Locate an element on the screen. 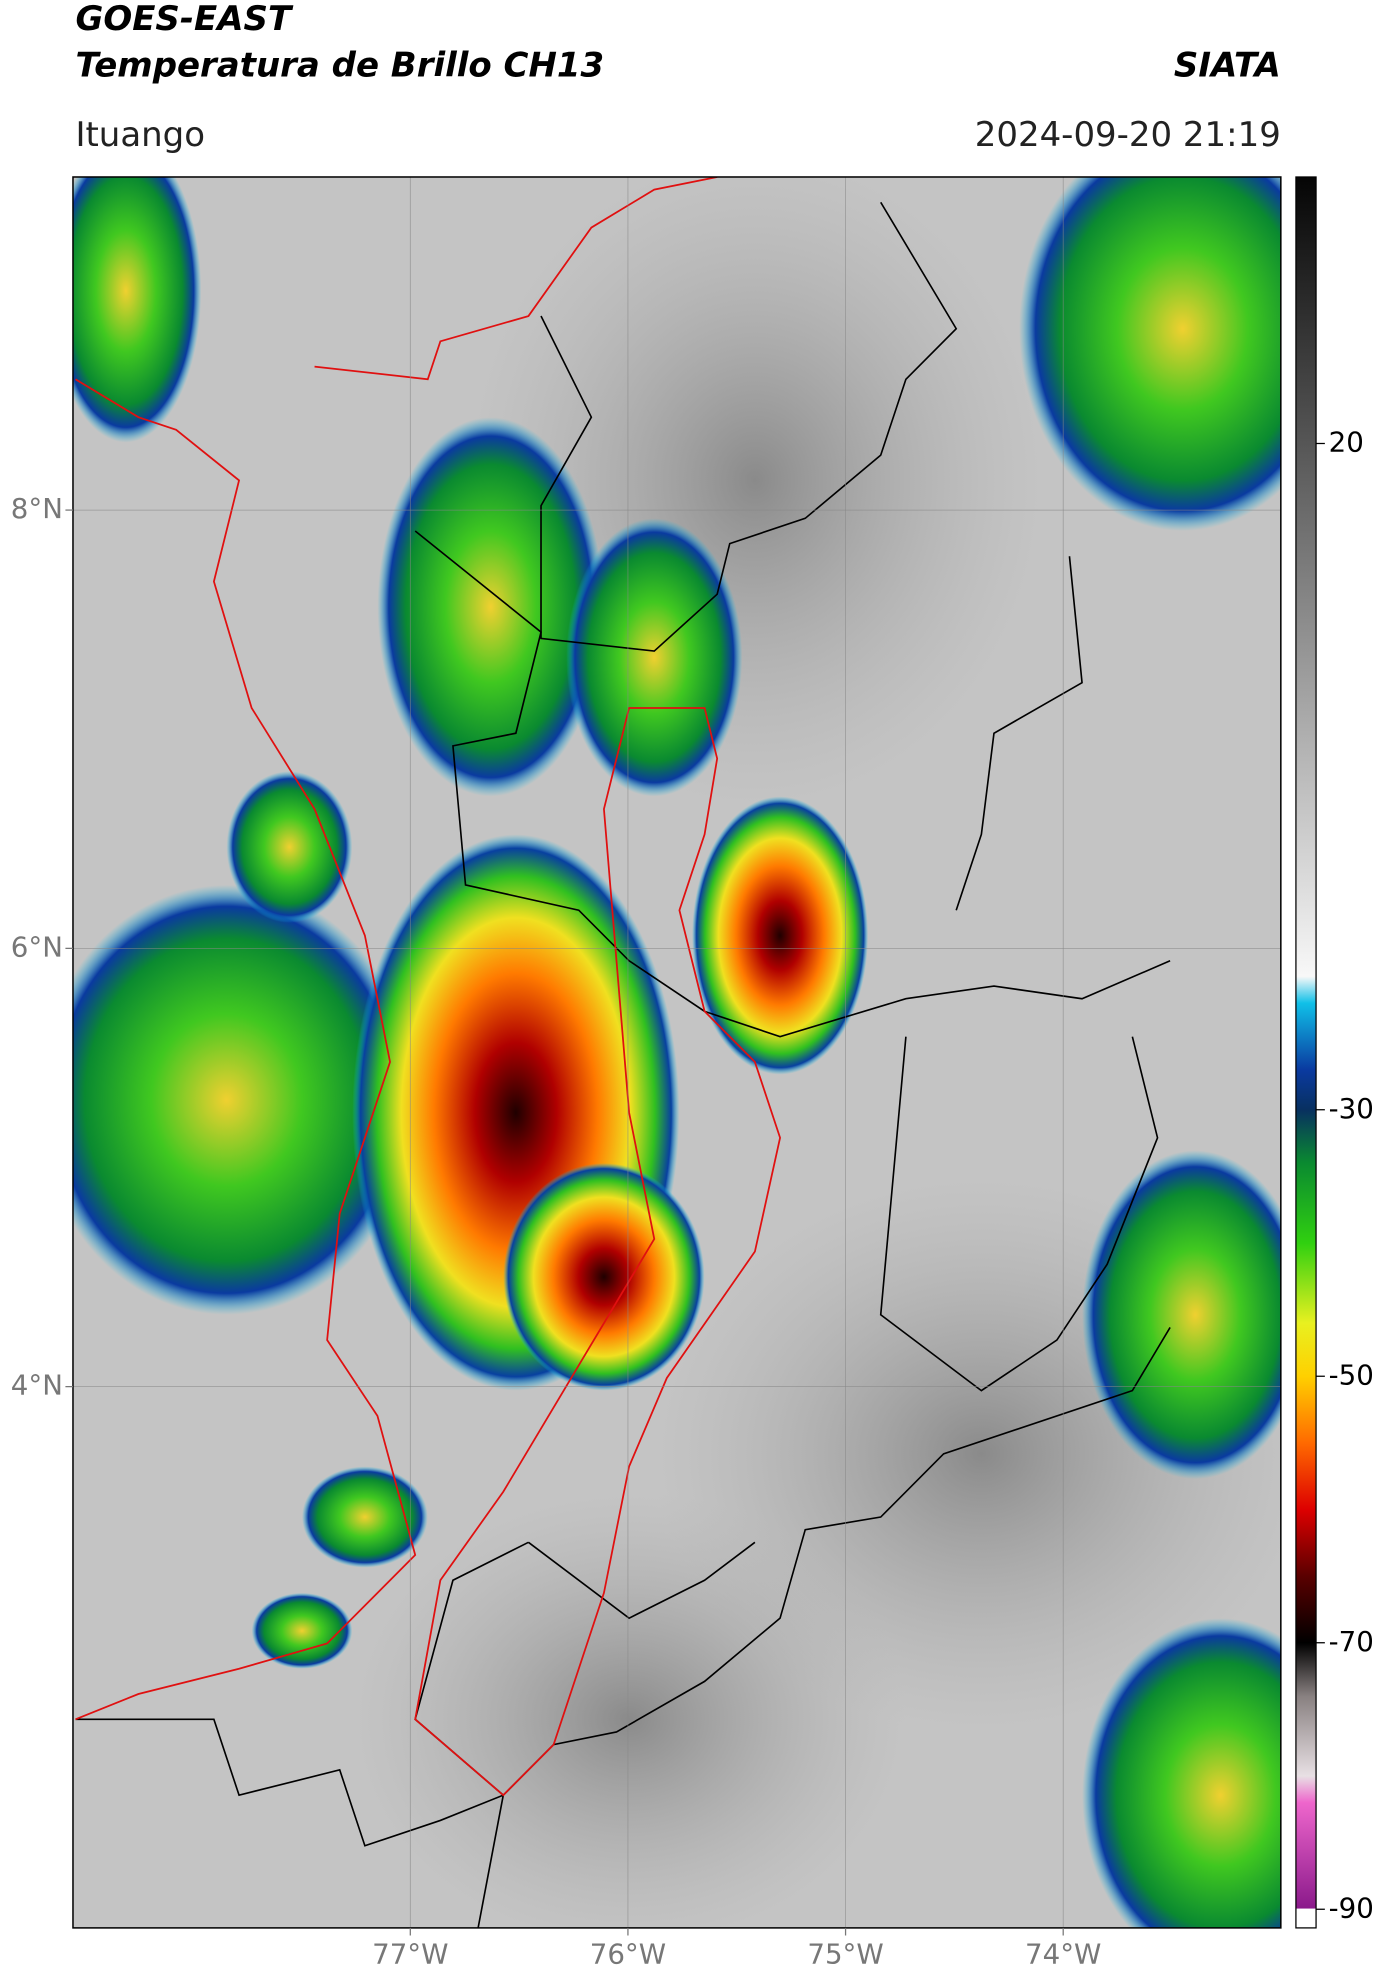 The height and width of the screenshot is (1981, 1384). org: SIATA is located at coordinates (1227, 65).